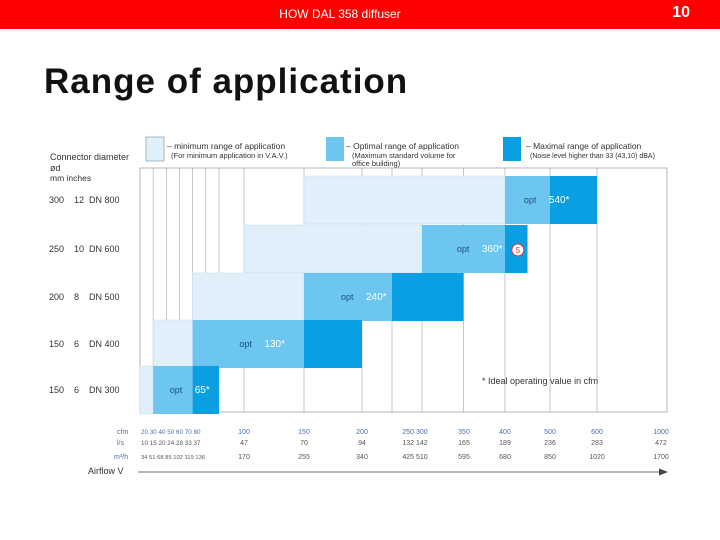 Image resolution: width=720 pixels, height=540 pixels. I want to click on row-mm-2: 200, so click(56, 297).